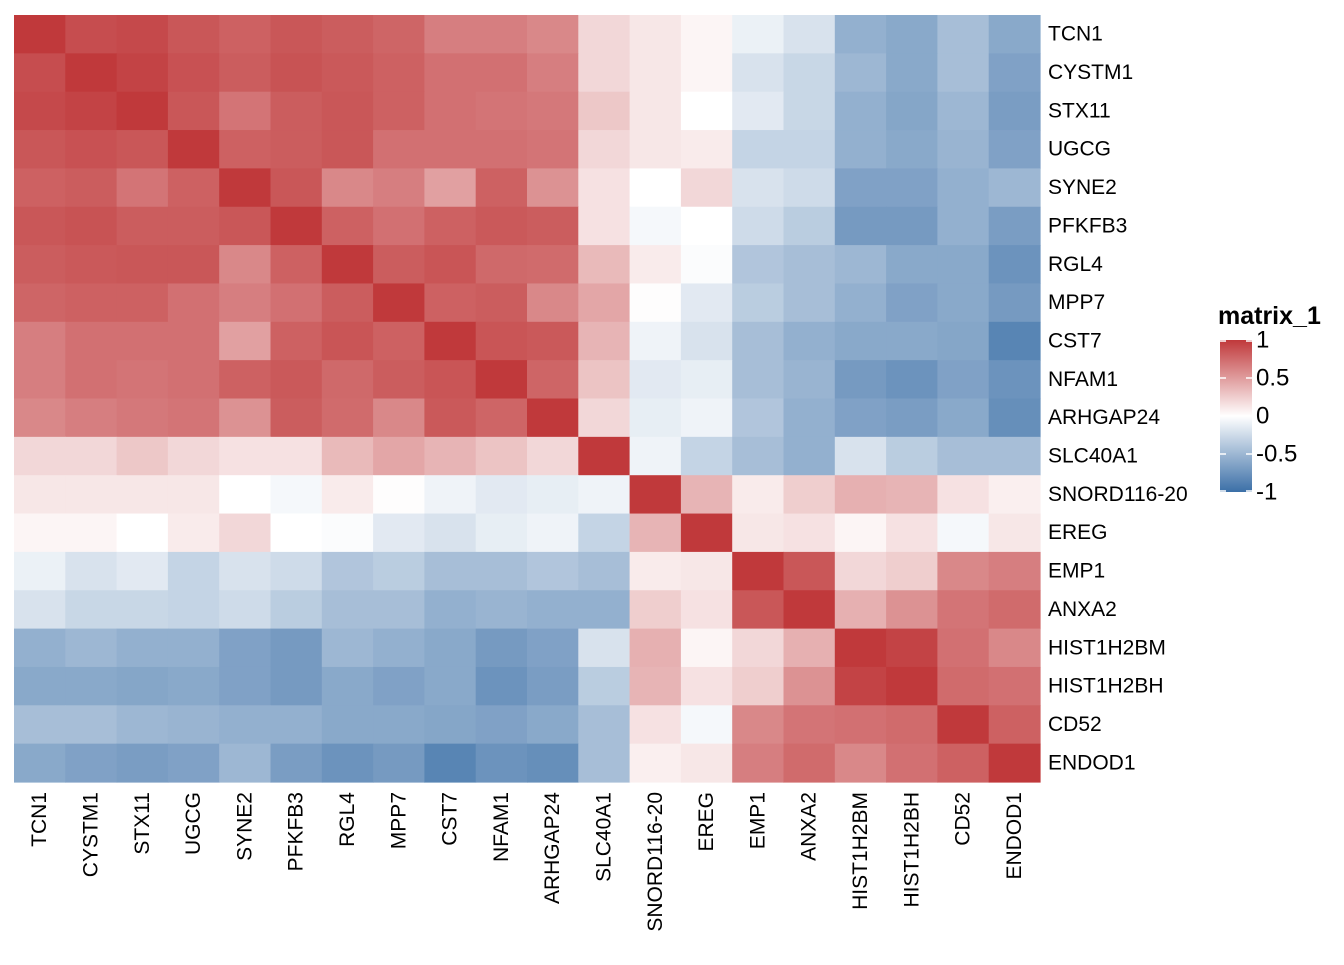  I want to click on heatmap-cell-cd52-mpp7, so click(399, 725).